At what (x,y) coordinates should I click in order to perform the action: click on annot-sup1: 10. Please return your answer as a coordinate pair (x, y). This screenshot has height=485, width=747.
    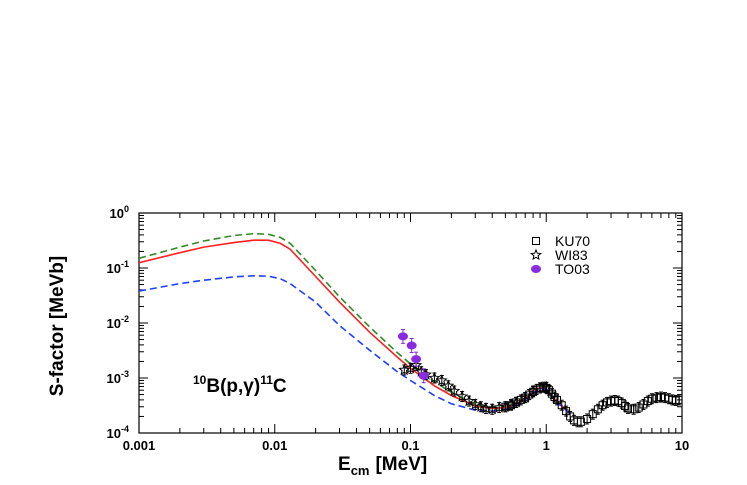
    Looking at the image, I should click on (200, 380).